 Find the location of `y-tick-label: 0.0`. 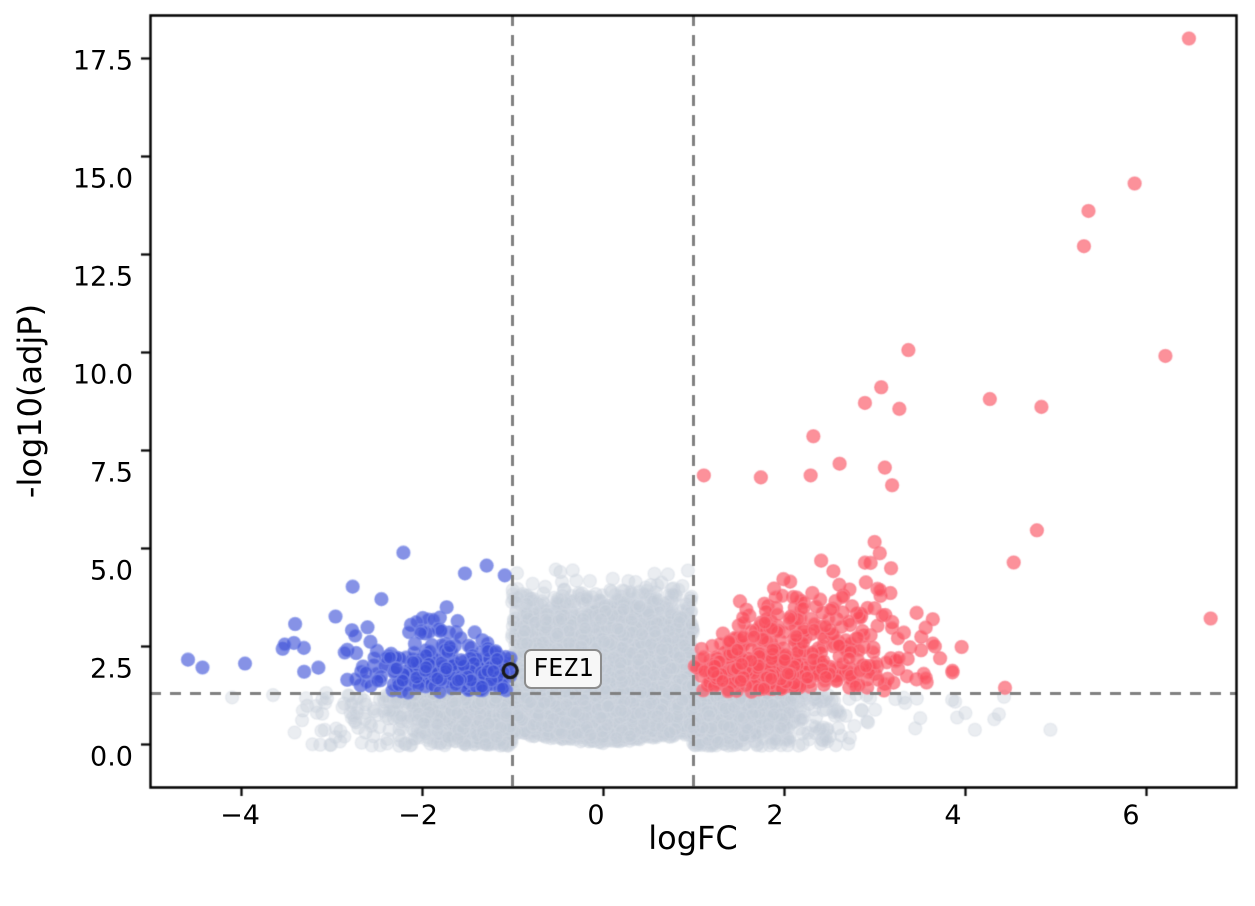

y-tick-label: 0.0 is located at coordinates (111, 757).